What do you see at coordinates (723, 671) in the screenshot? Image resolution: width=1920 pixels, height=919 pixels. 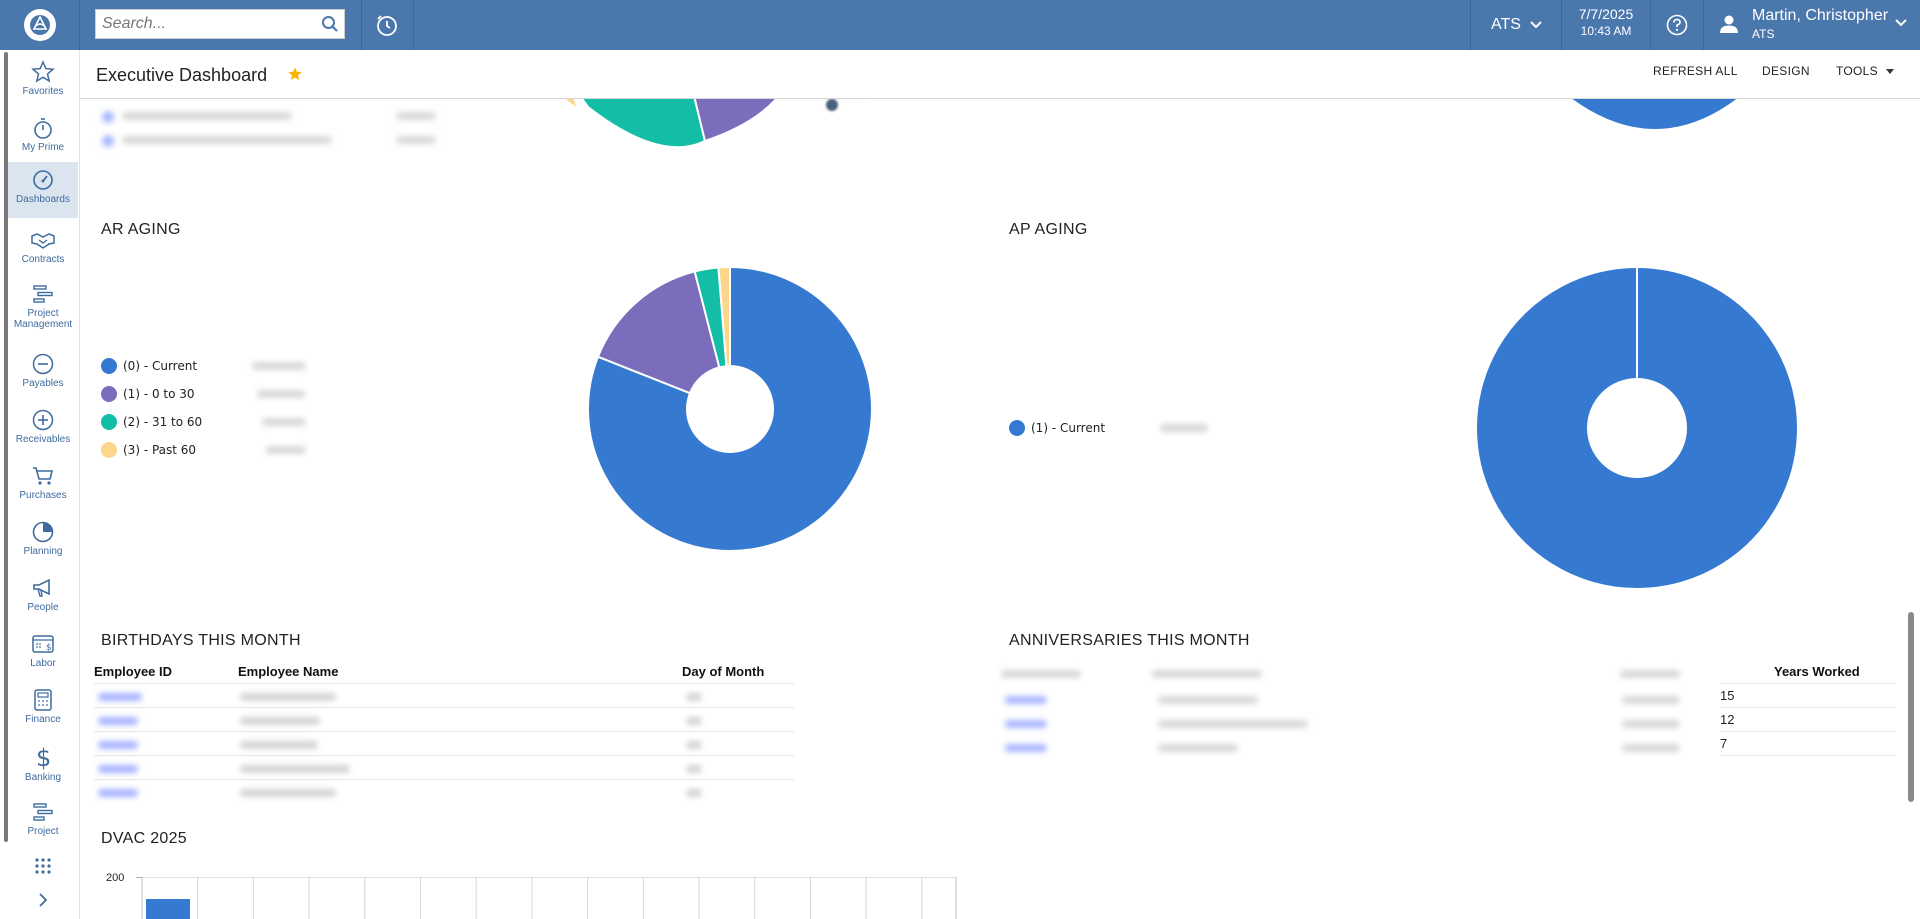 I see `column-header-day-of-month: Day of Month` at bounding box center [723, 671].